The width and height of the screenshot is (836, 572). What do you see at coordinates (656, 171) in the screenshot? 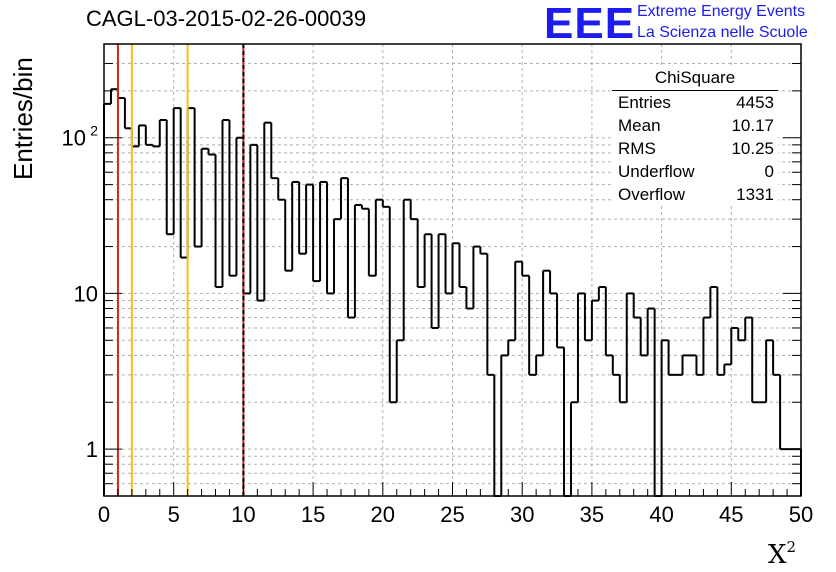
I see `stats-label: Underflow` at bounding box center [656, 171].